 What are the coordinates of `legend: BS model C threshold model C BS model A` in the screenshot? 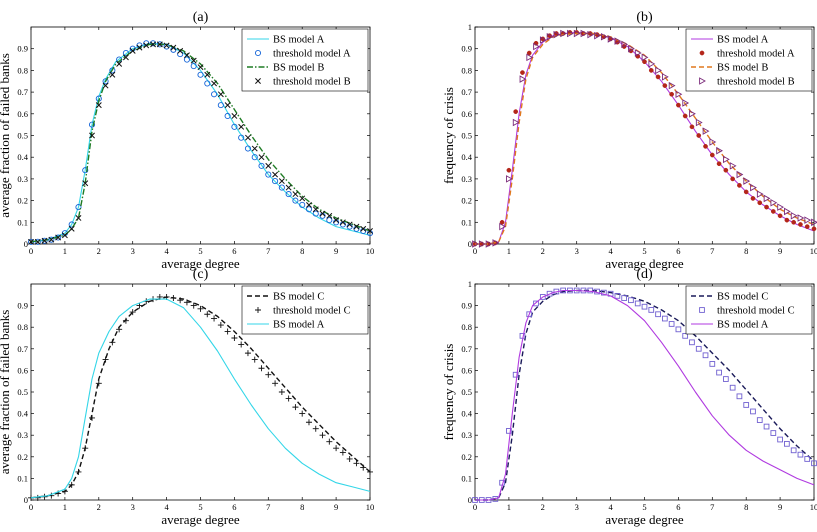 It's located at (749, 310).